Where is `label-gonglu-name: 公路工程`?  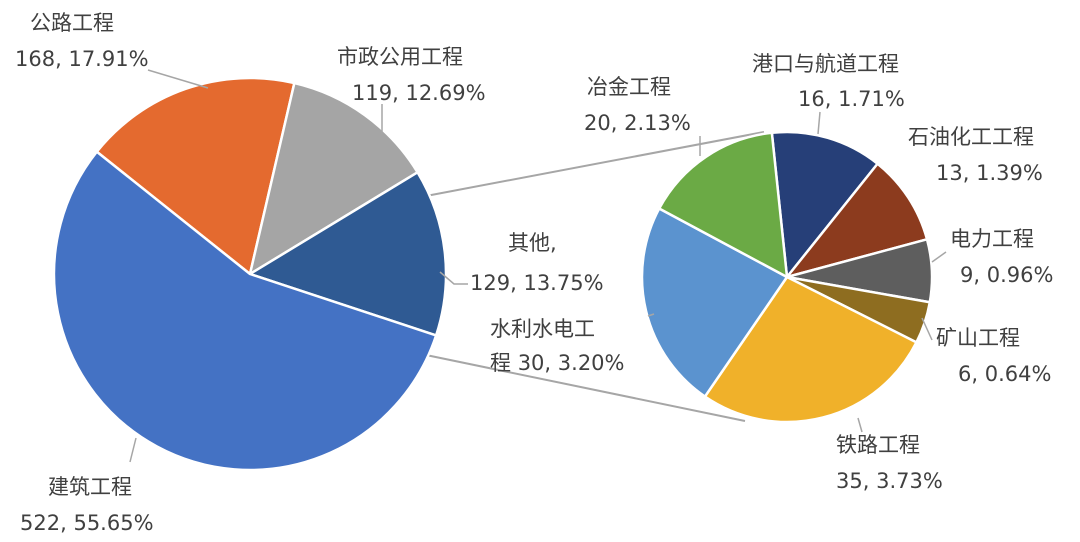
label-gonglu-name: 公路工程 is located at coordinates (72, 23).